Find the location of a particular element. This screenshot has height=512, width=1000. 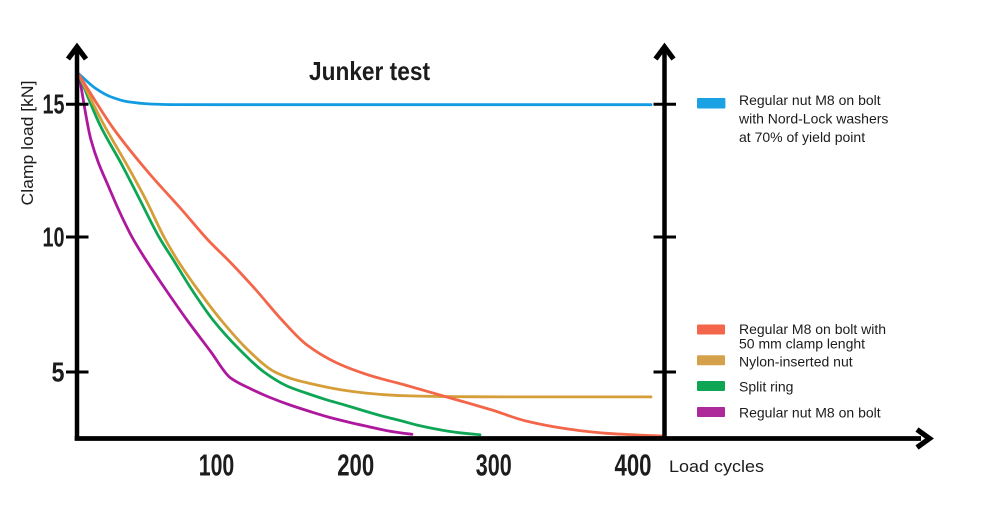

svg-text: 15 is located at coordinates (54, 104).